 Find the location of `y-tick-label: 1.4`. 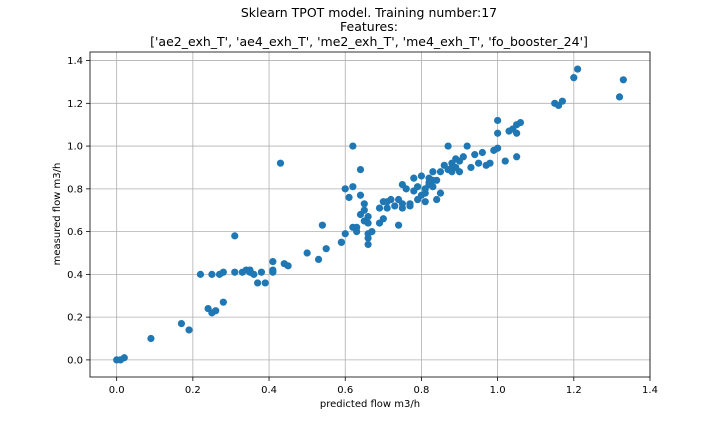

y-tick-label: 1.4 is located at coordinates (75, 61).